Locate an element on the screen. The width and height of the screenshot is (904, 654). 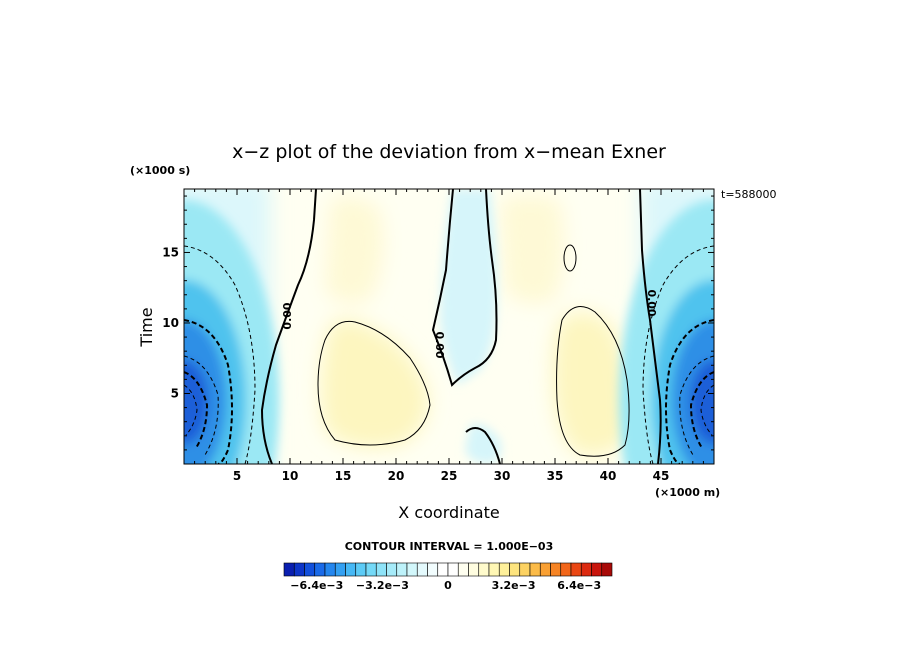
pos-contour-small is located at coordinates (570, 258).